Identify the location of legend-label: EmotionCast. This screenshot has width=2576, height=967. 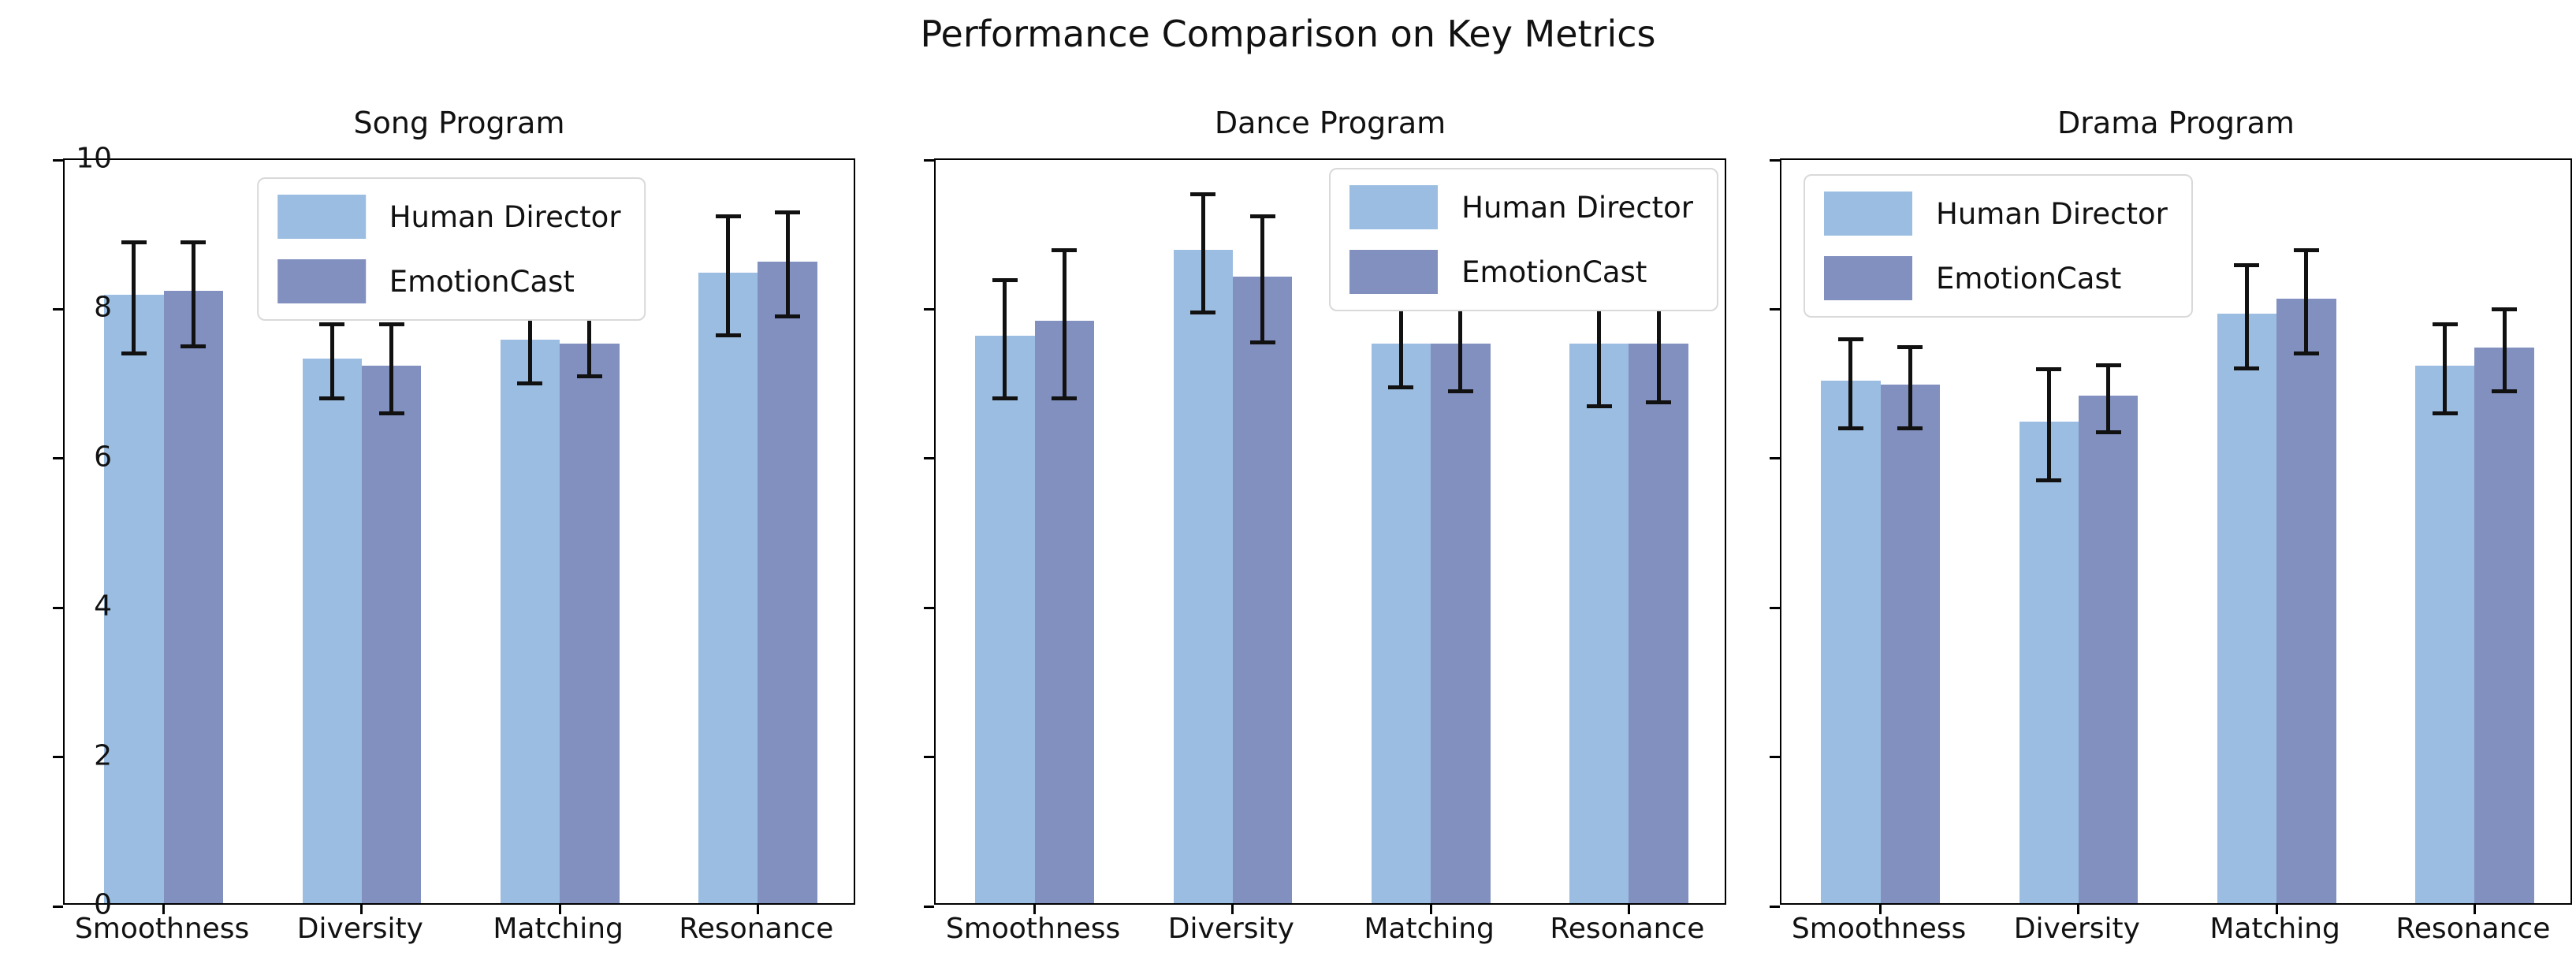
(1554, 272).